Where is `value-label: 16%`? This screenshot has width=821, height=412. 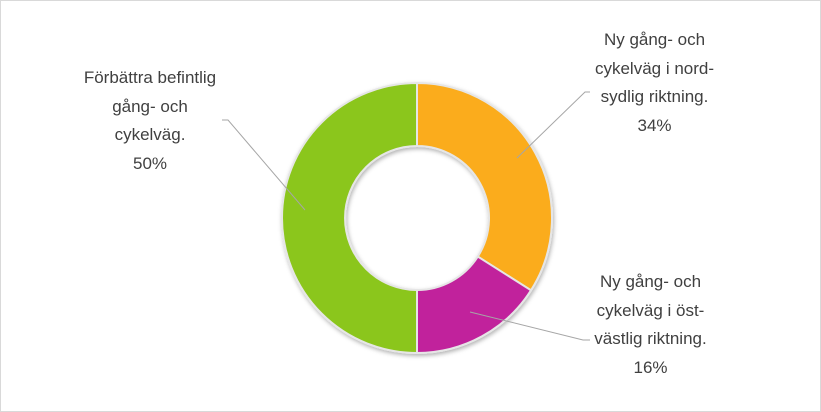
value-label: 16% is located at coordinates (650, 367).